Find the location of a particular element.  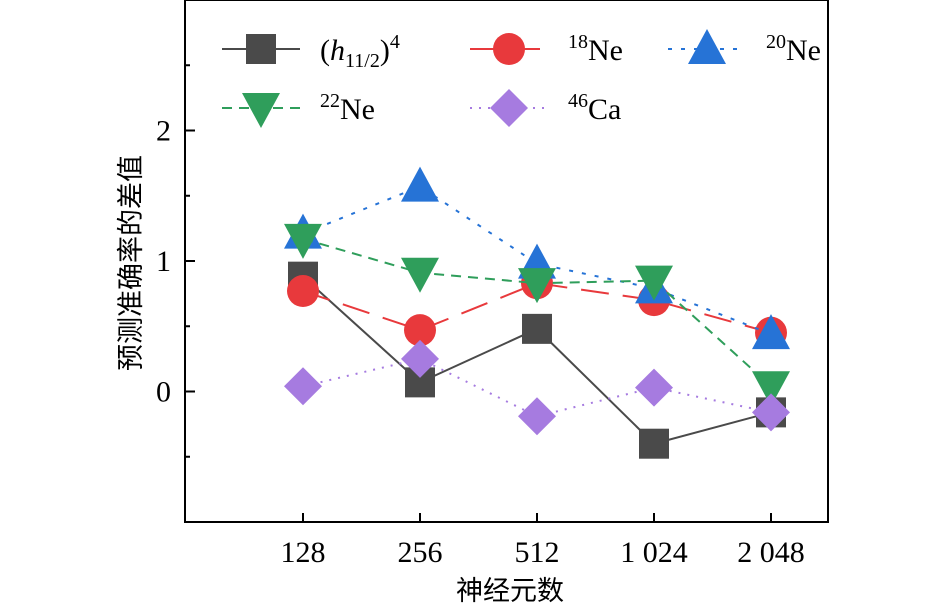

series-46ca is located at coordinates (537, 387).